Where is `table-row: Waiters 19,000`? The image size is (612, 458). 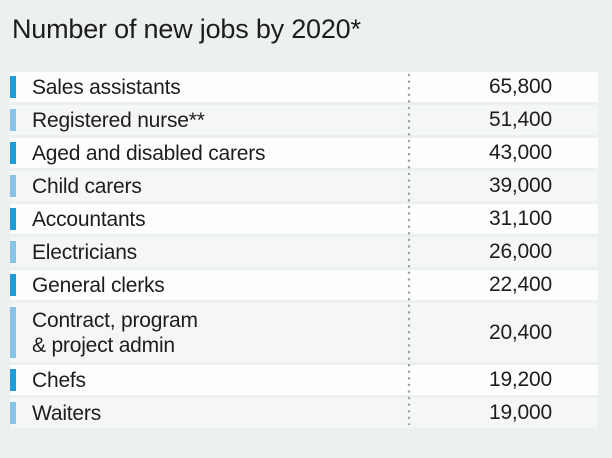
table-row: Waiters 19,000 is located at coordinates (304, 413).